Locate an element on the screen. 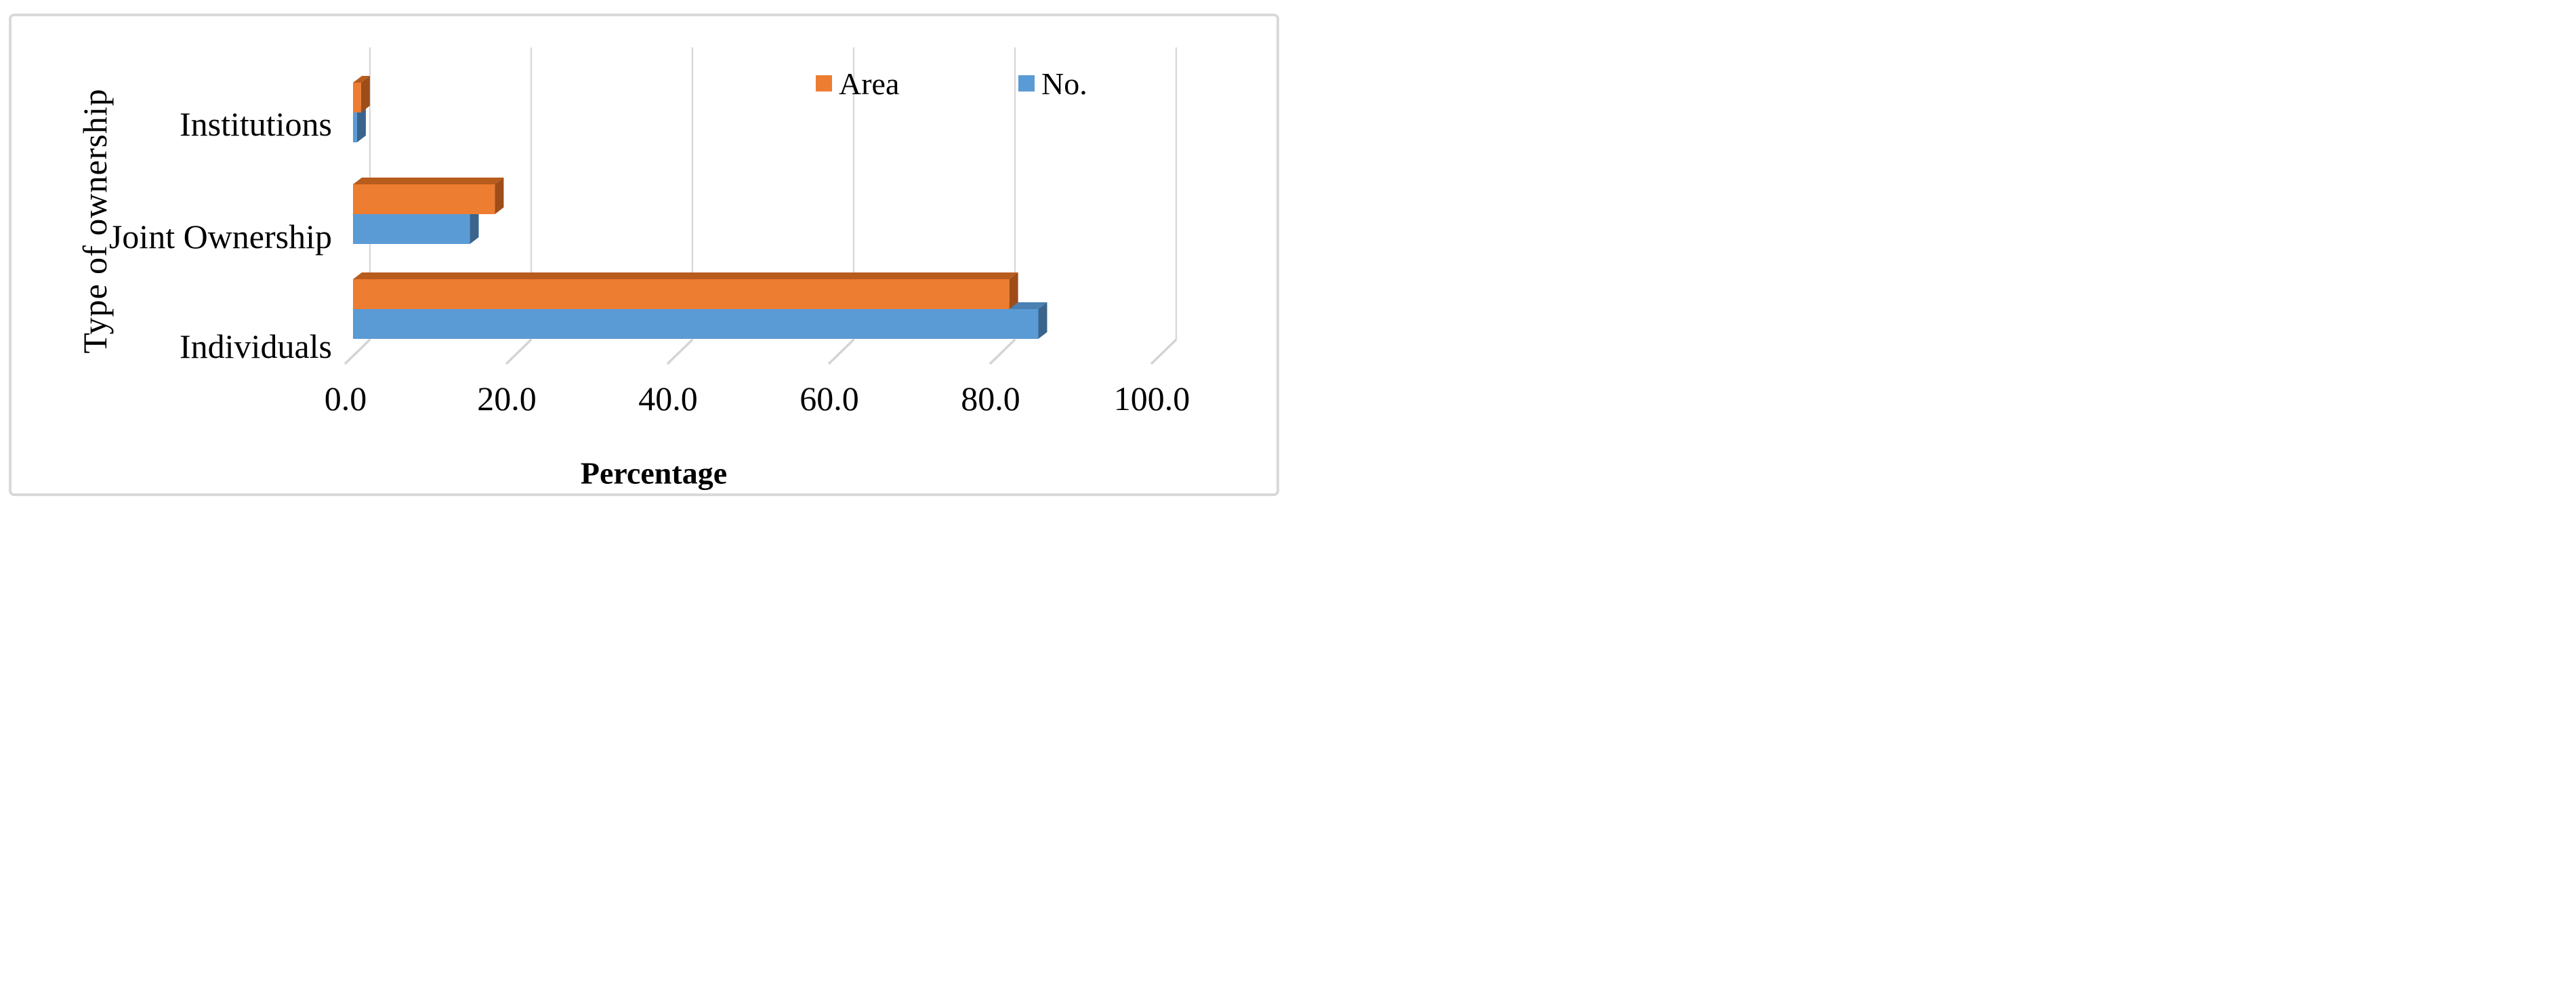  legend-item-area: Area is located at coordinates (858, 83).